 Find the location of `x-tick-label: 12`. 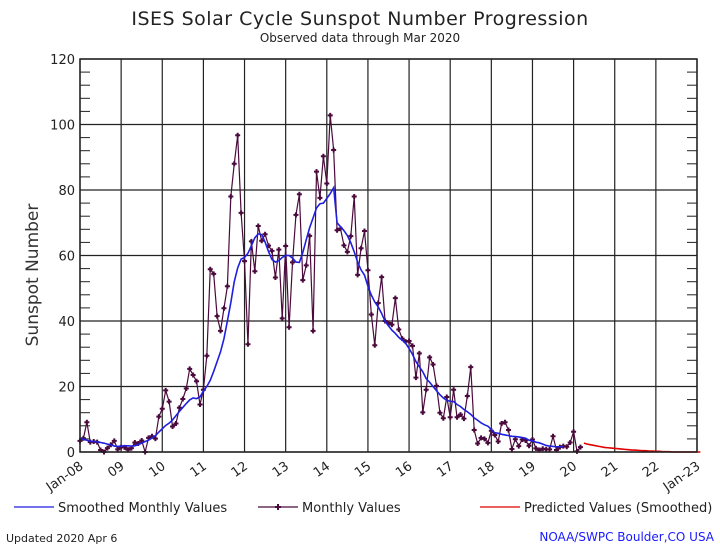

x-tick-label: 12 is located at coordinates (240, 470).